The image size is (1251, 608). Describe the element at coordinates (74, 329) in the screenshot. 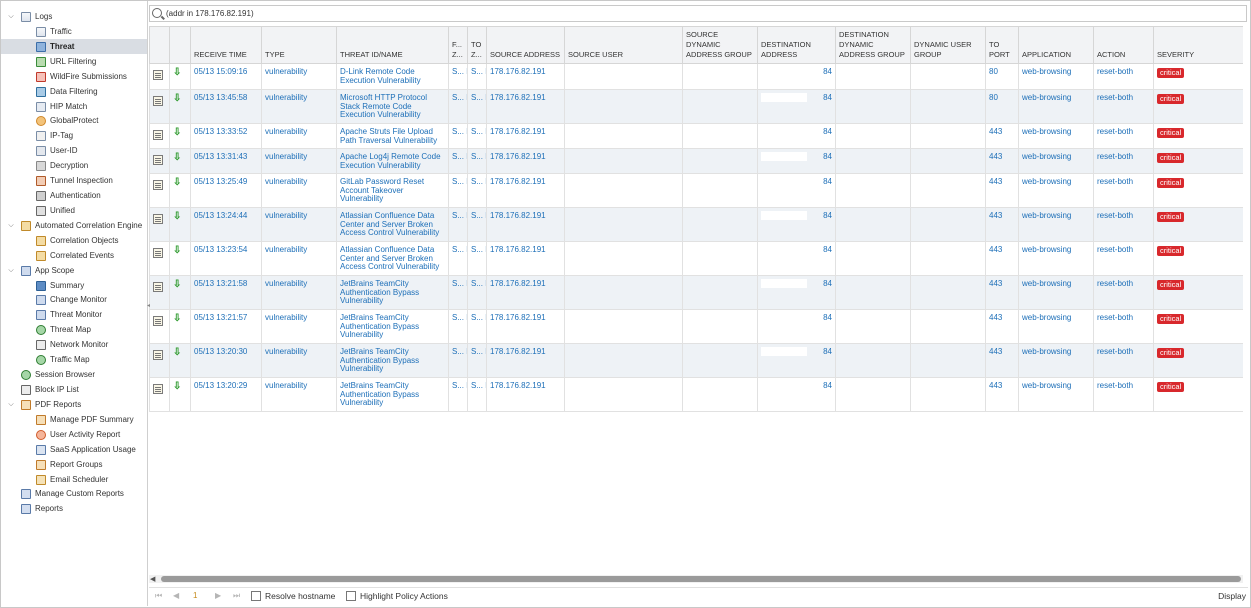

I see `sidebar-item-threat-map: Threat Map` at that location.